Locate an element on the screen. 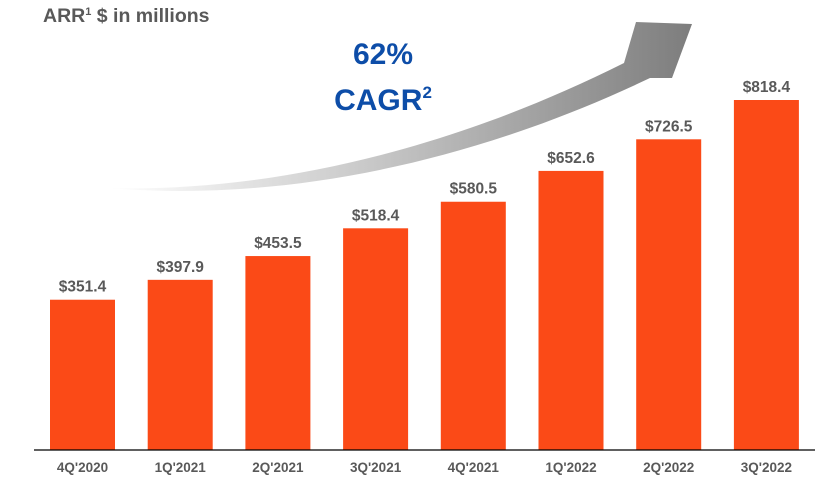  x-tick-label: 3Q'2021 is located at coordinates (376, 467).